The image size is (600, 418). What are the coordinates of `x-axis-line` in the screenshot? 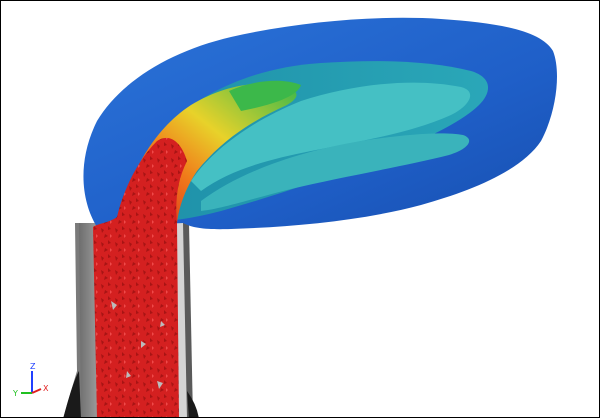 It's located at (36, 391).